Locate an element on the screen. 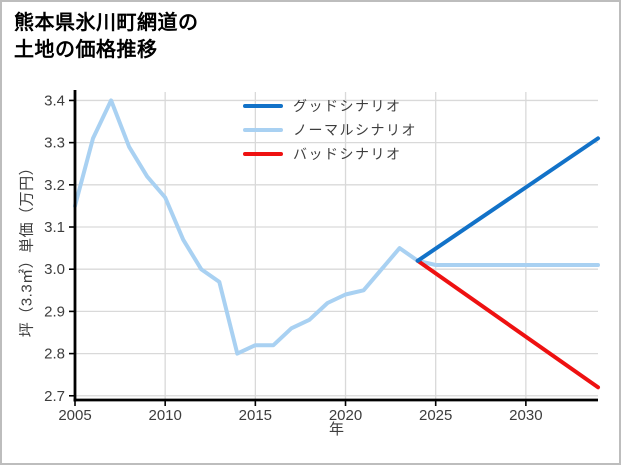 The width and height of the screenshot is (621, 465). series-line-bad is located at coordinates (507, 324).